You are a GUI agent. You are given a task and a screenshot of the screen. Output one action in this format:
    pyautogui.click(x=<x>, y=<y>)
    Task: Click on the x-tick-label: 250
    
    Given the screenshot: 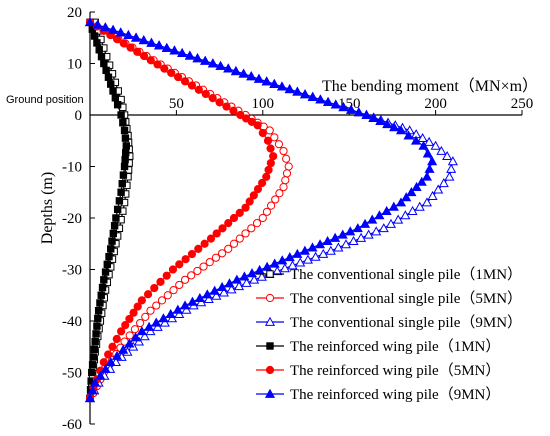 What is the action you would take?
    pyautogui.click(x=522, y=104)
    